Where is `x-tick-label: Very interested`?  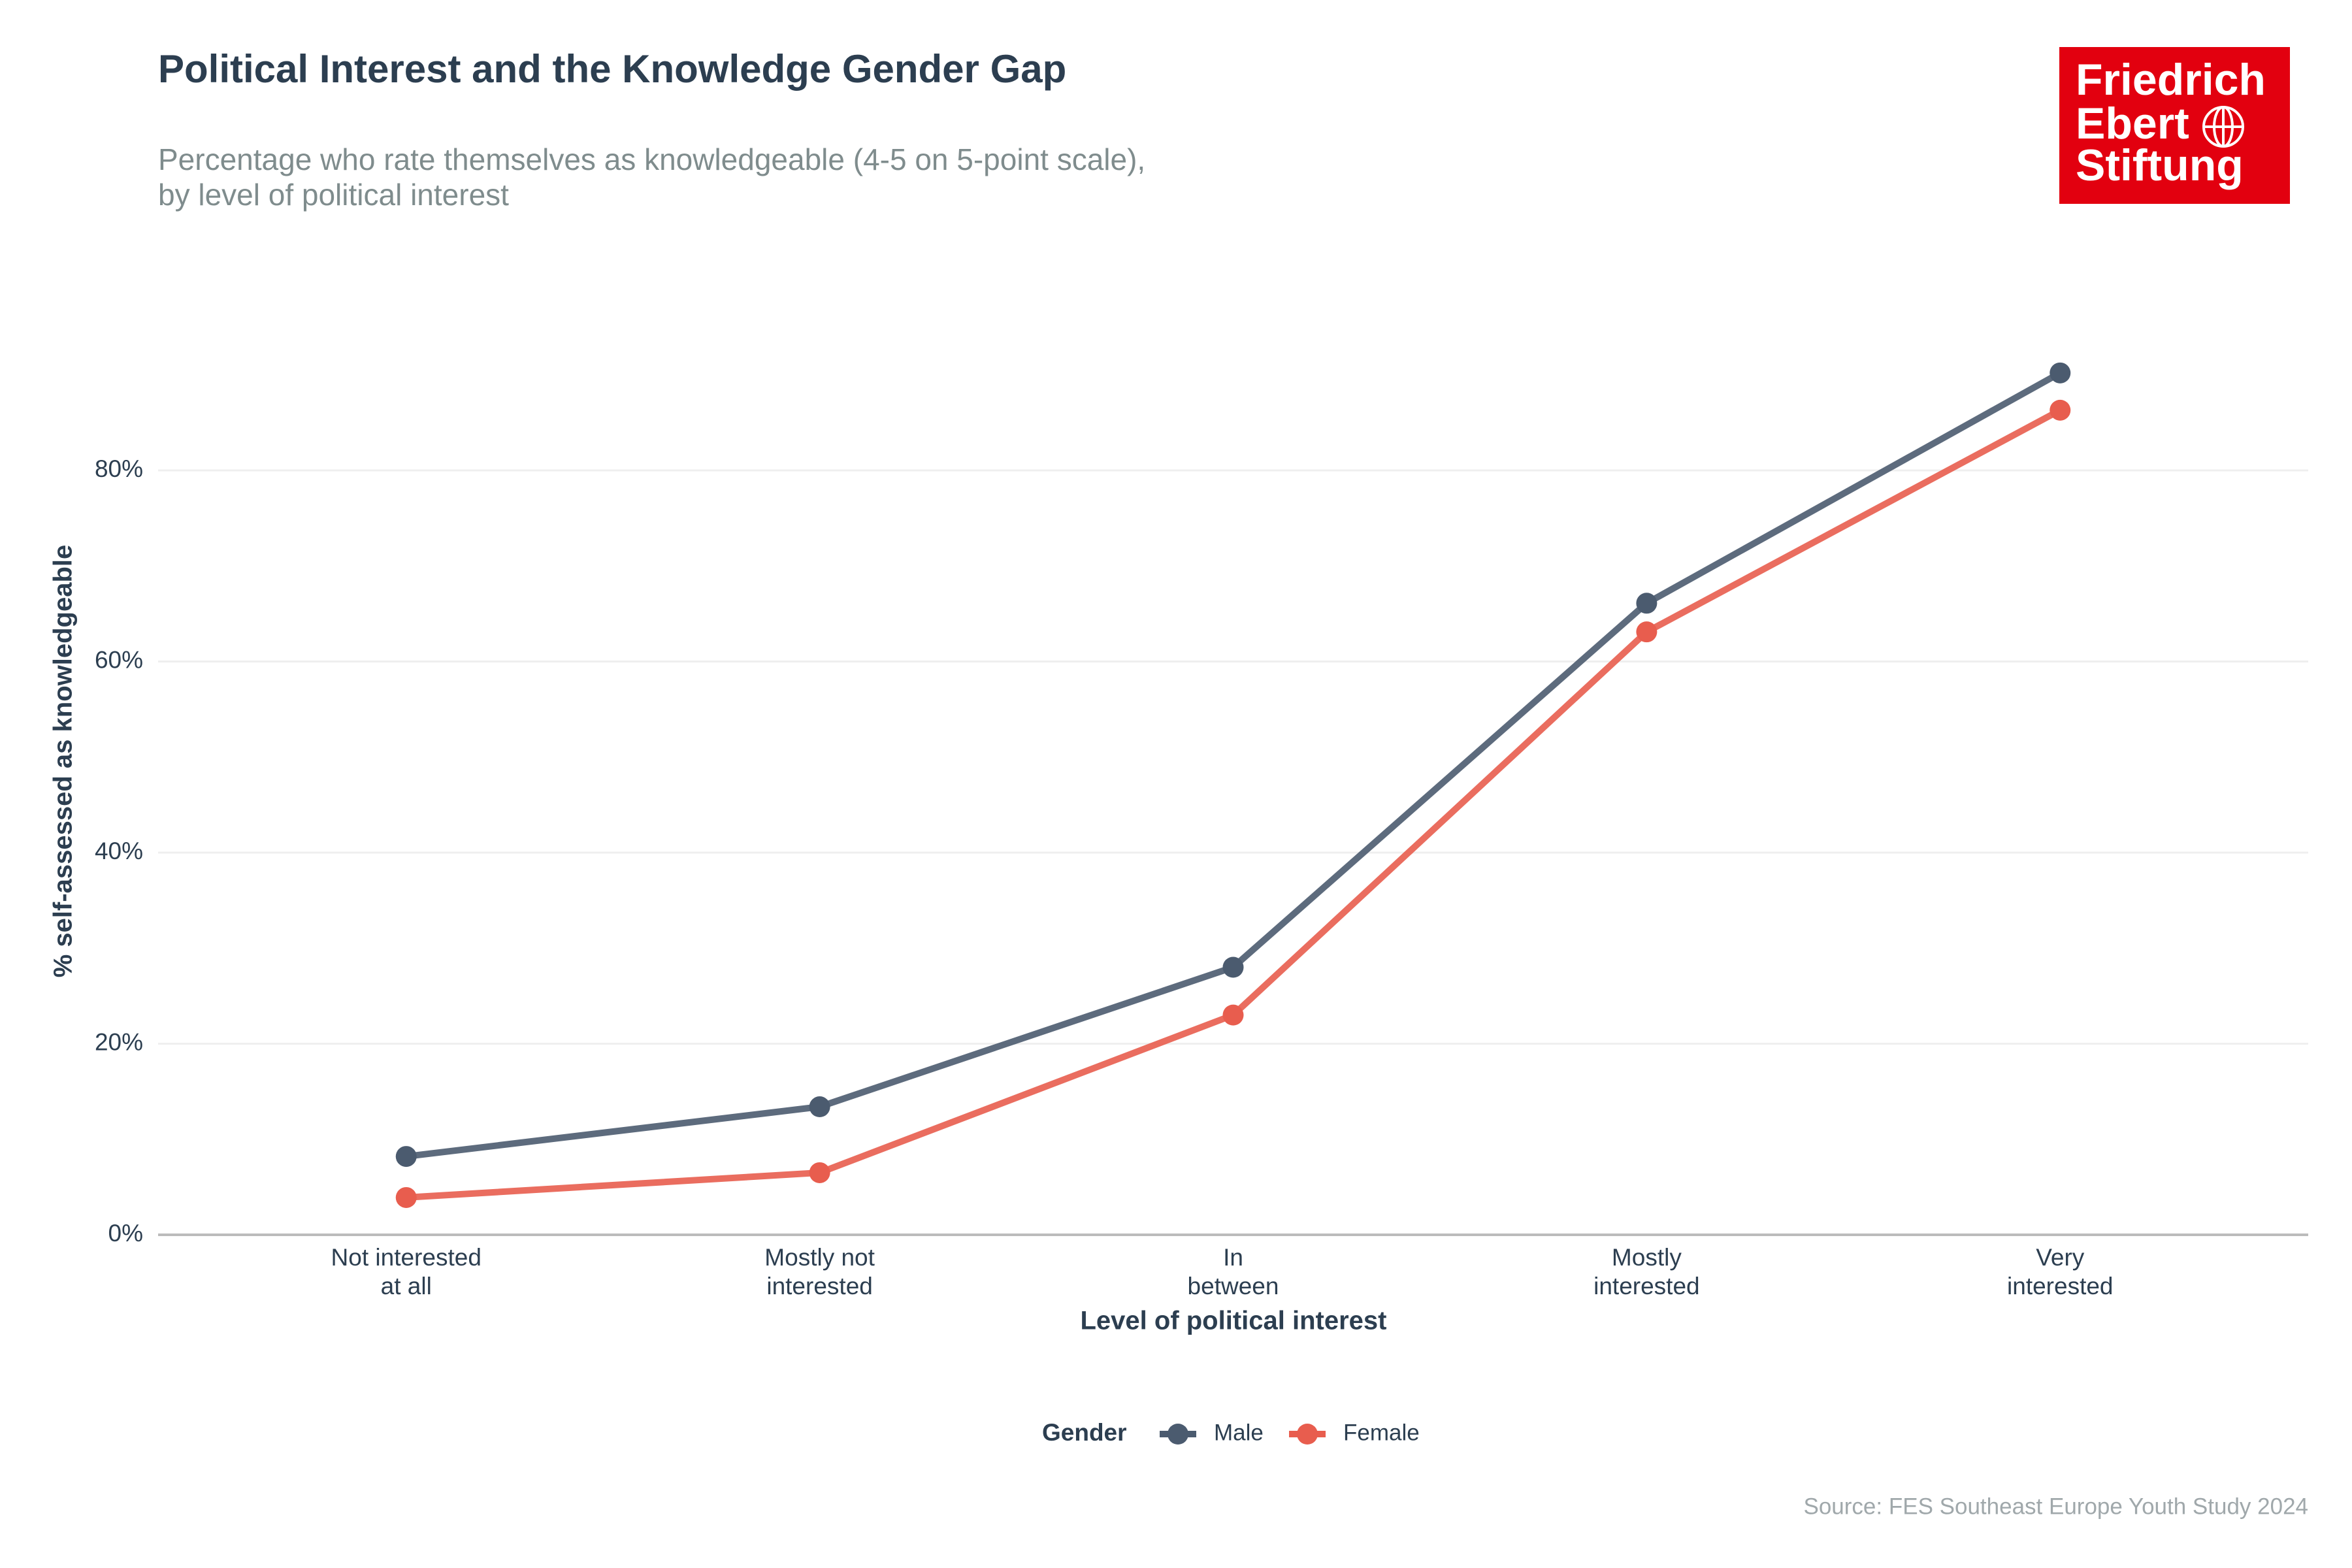 x-tick-label: Very interested is located at coordinates (2060, 1271).